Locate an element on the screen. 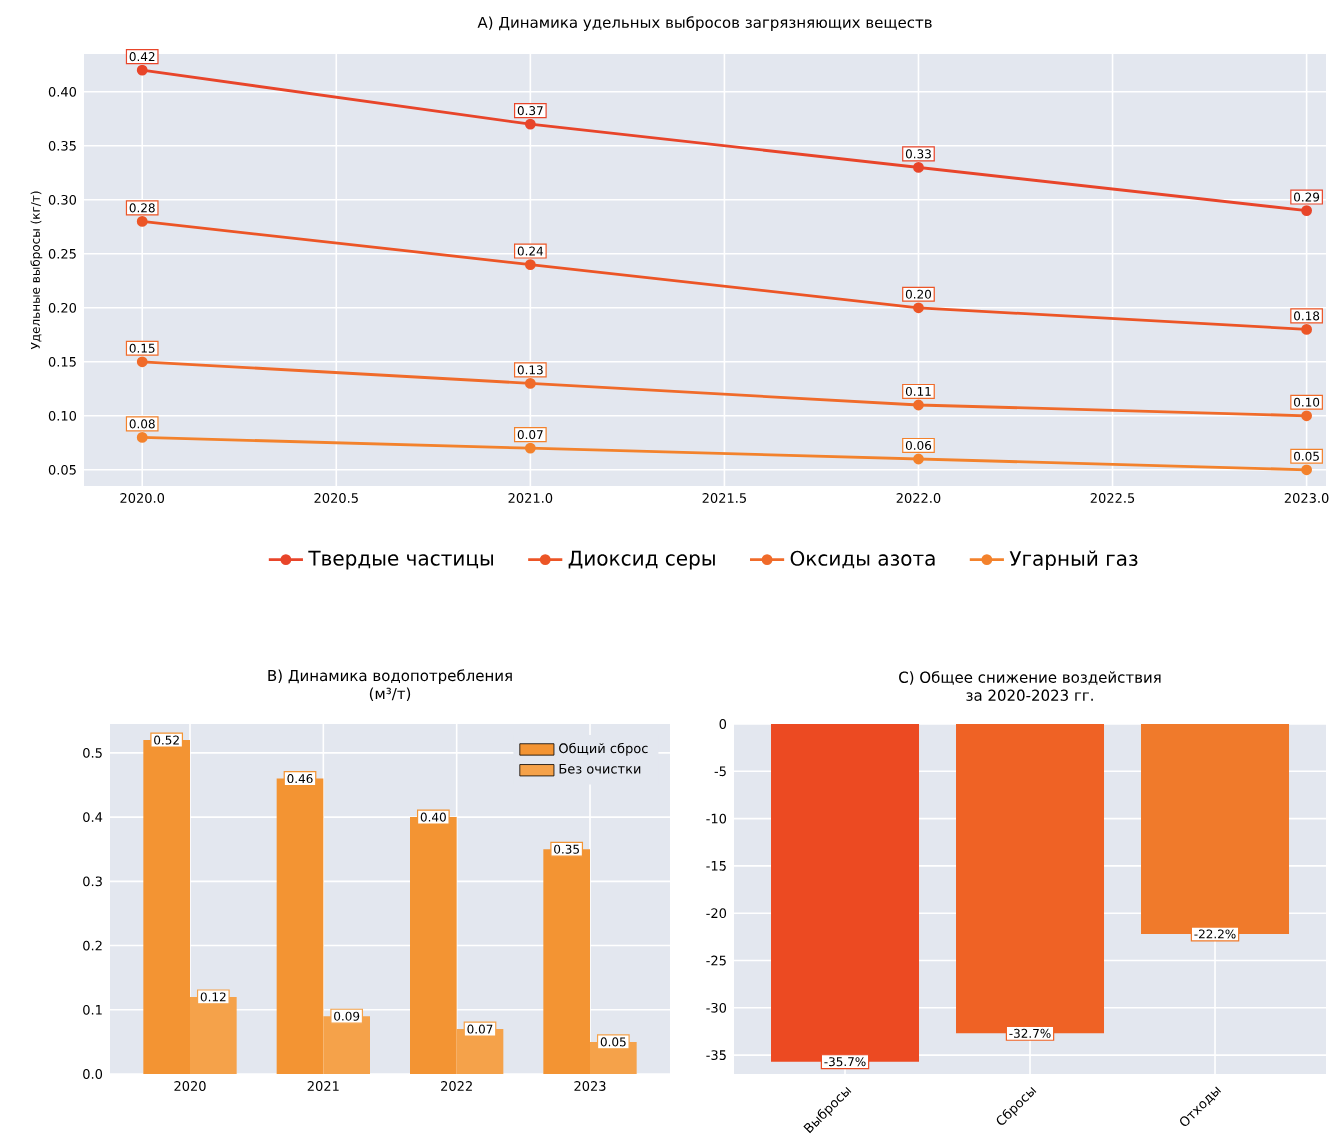  legend-label: Угарный газ is located at coordinates (1073, 560).